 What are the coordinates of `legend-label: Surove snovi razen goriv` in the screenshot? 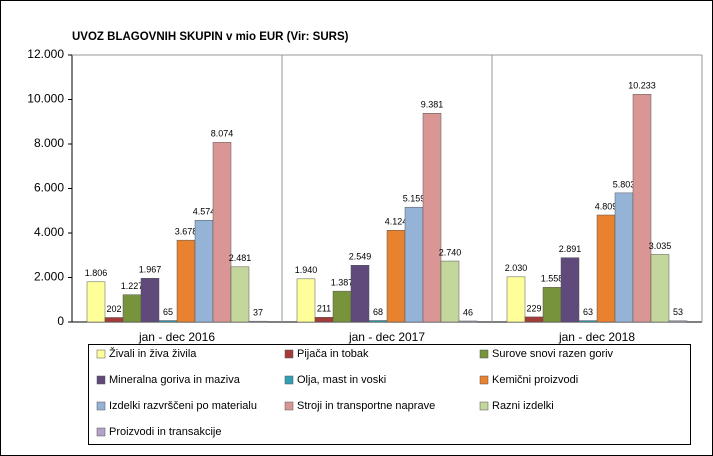 It's located at (553, 354).